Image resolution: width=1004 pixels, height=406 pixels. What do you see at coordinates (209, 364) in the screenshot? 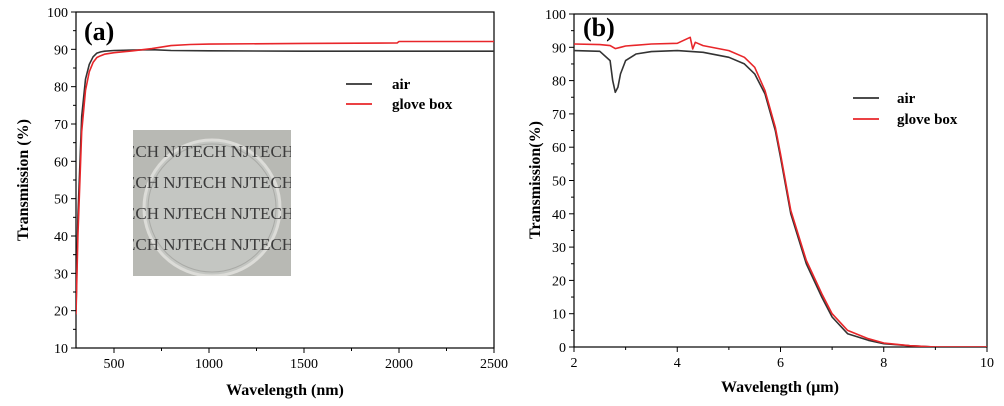
I see `x-tick-label: 1000` at bounding box center [209, 364].